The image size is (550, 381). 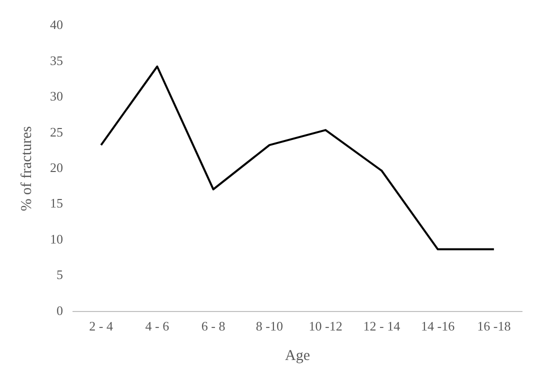 What do you see at coordinates (56, 96) in the screenshot?
I see `y-tick-label: 30` at bounding box center [56, 96].